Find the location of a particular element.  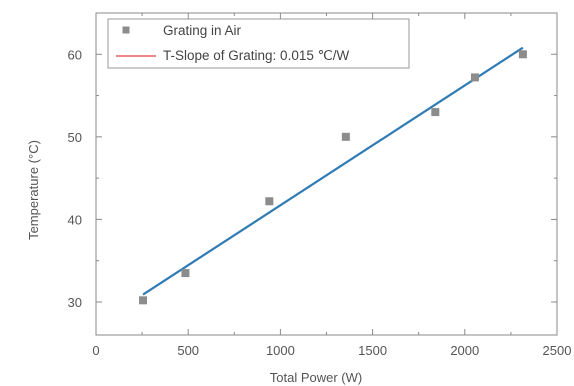

y-tick-label: 50 is located at coordinates (75, 137).